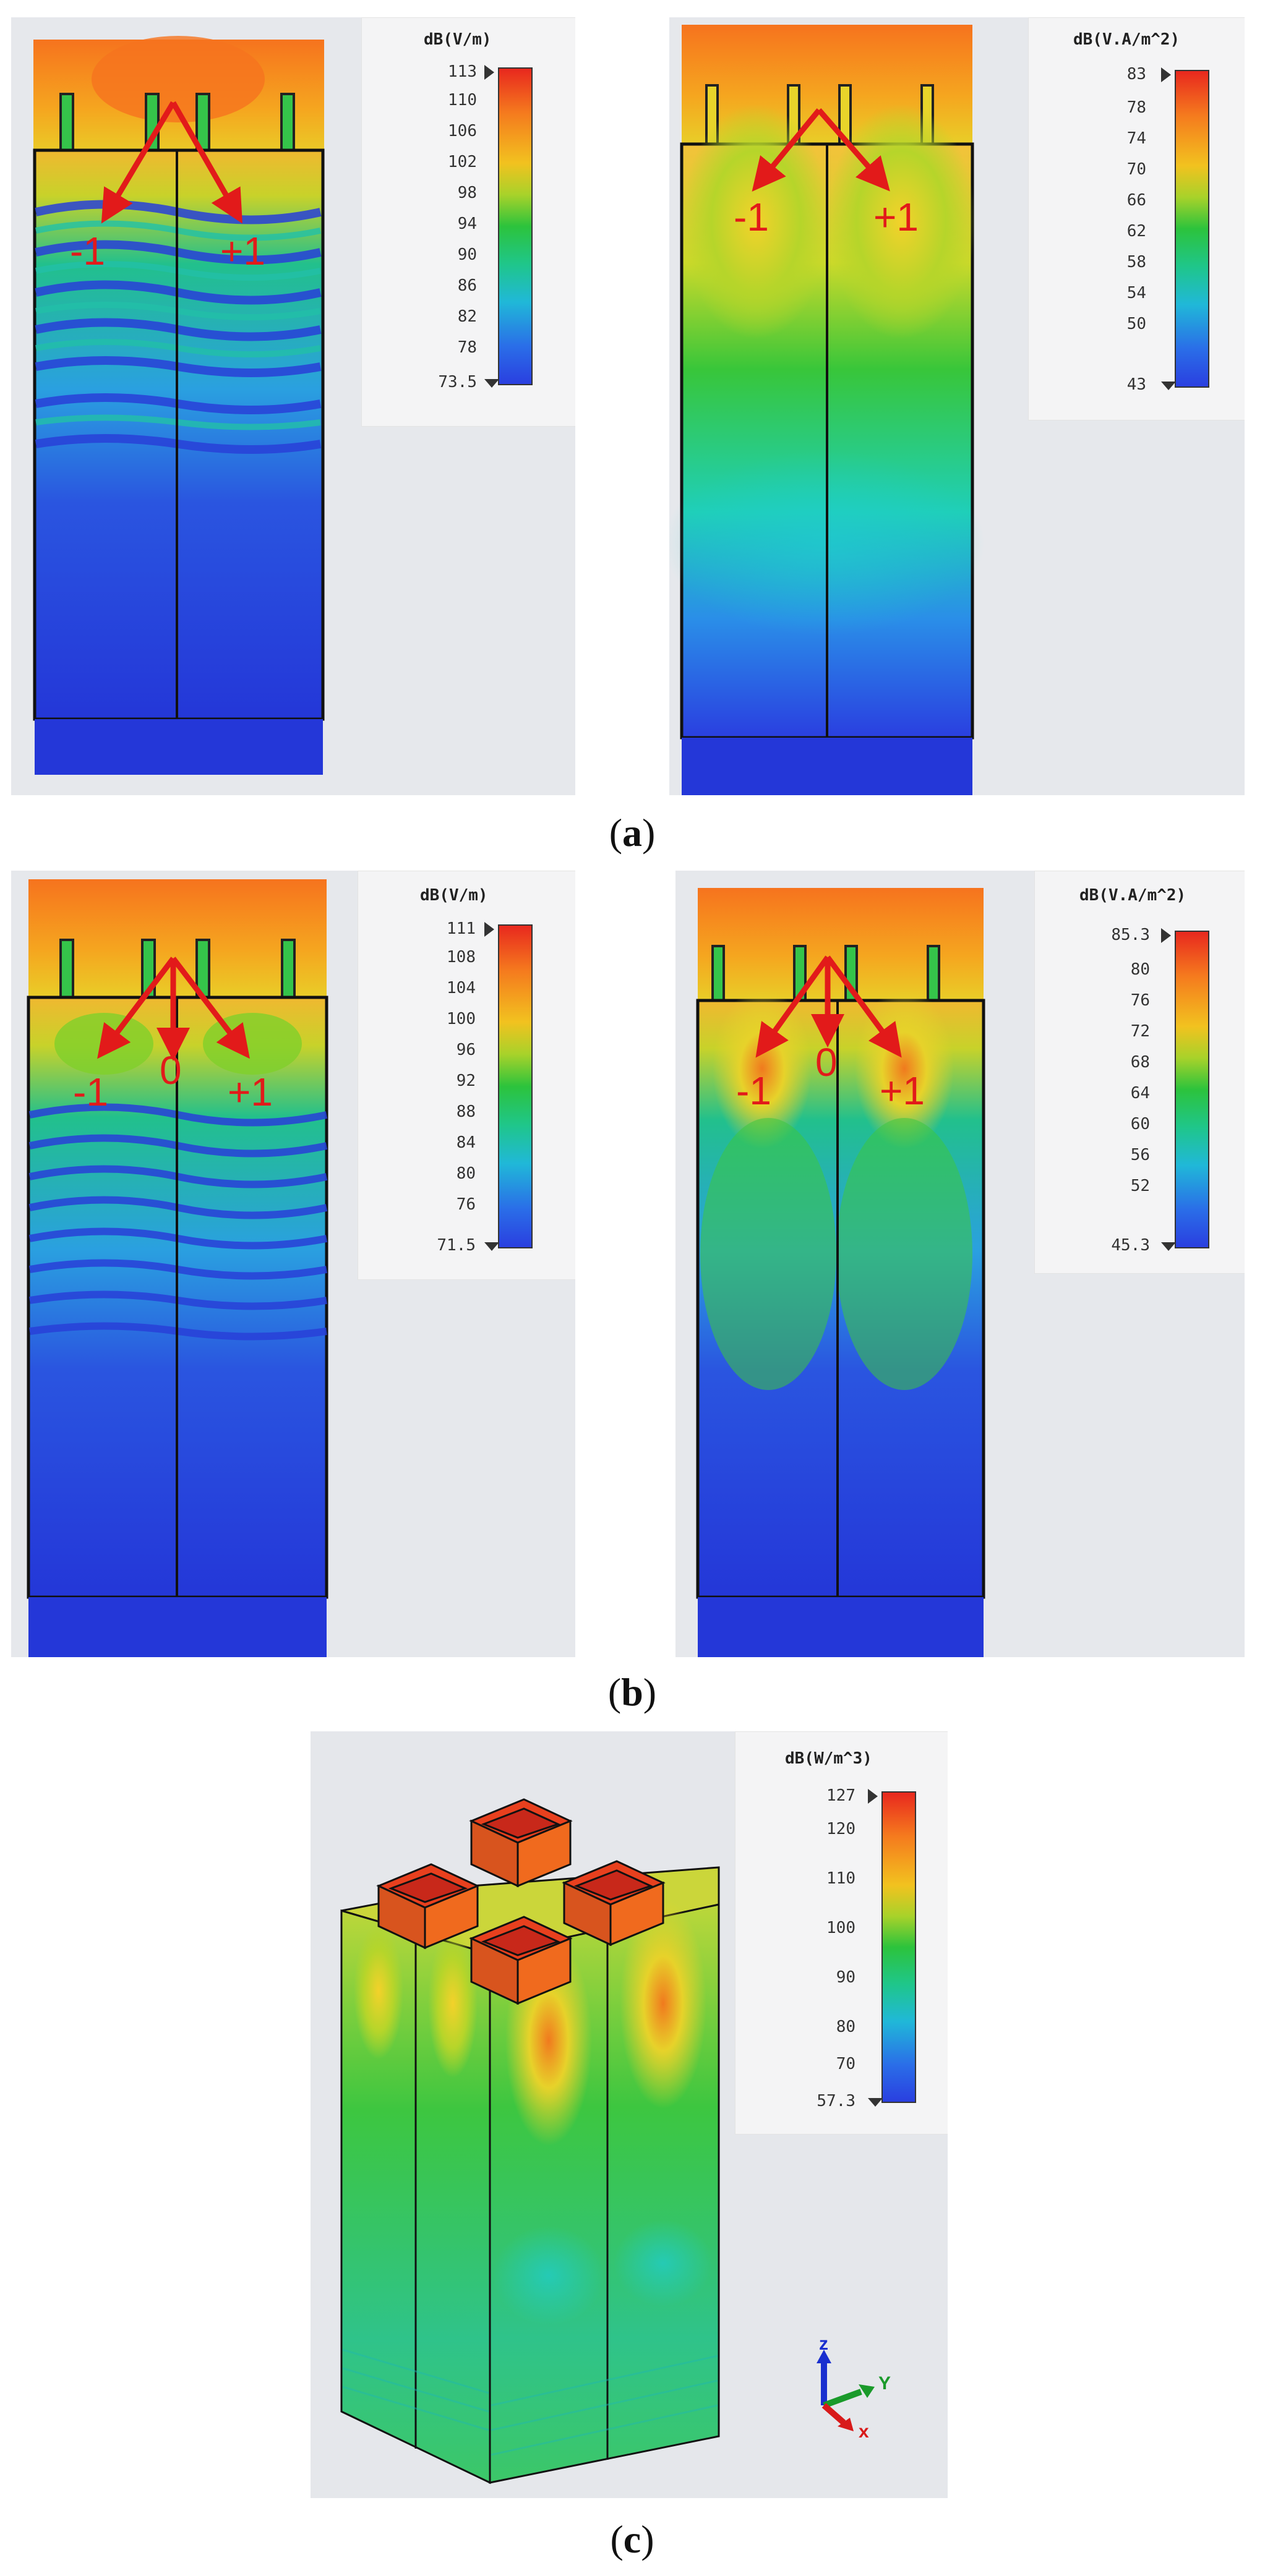 This screenshot has width=1265, height=2576. Describe the element at coordinates (467, 193) in the screenshot. I see `legend-tick: 98` at that location.